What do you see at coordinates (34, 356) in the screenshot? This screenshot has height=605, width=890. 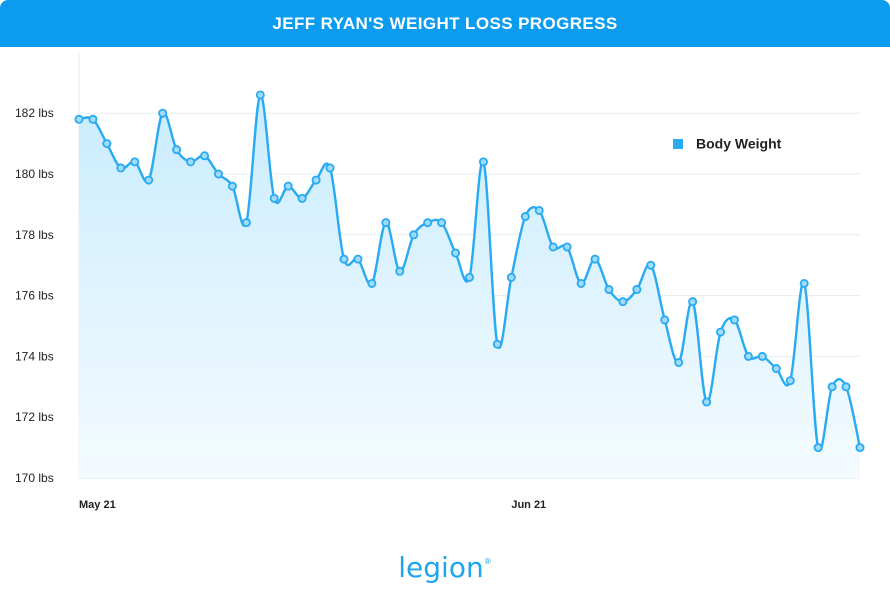 I see `y-tick-label: 174 lbs` at bounding box center [34, 356].